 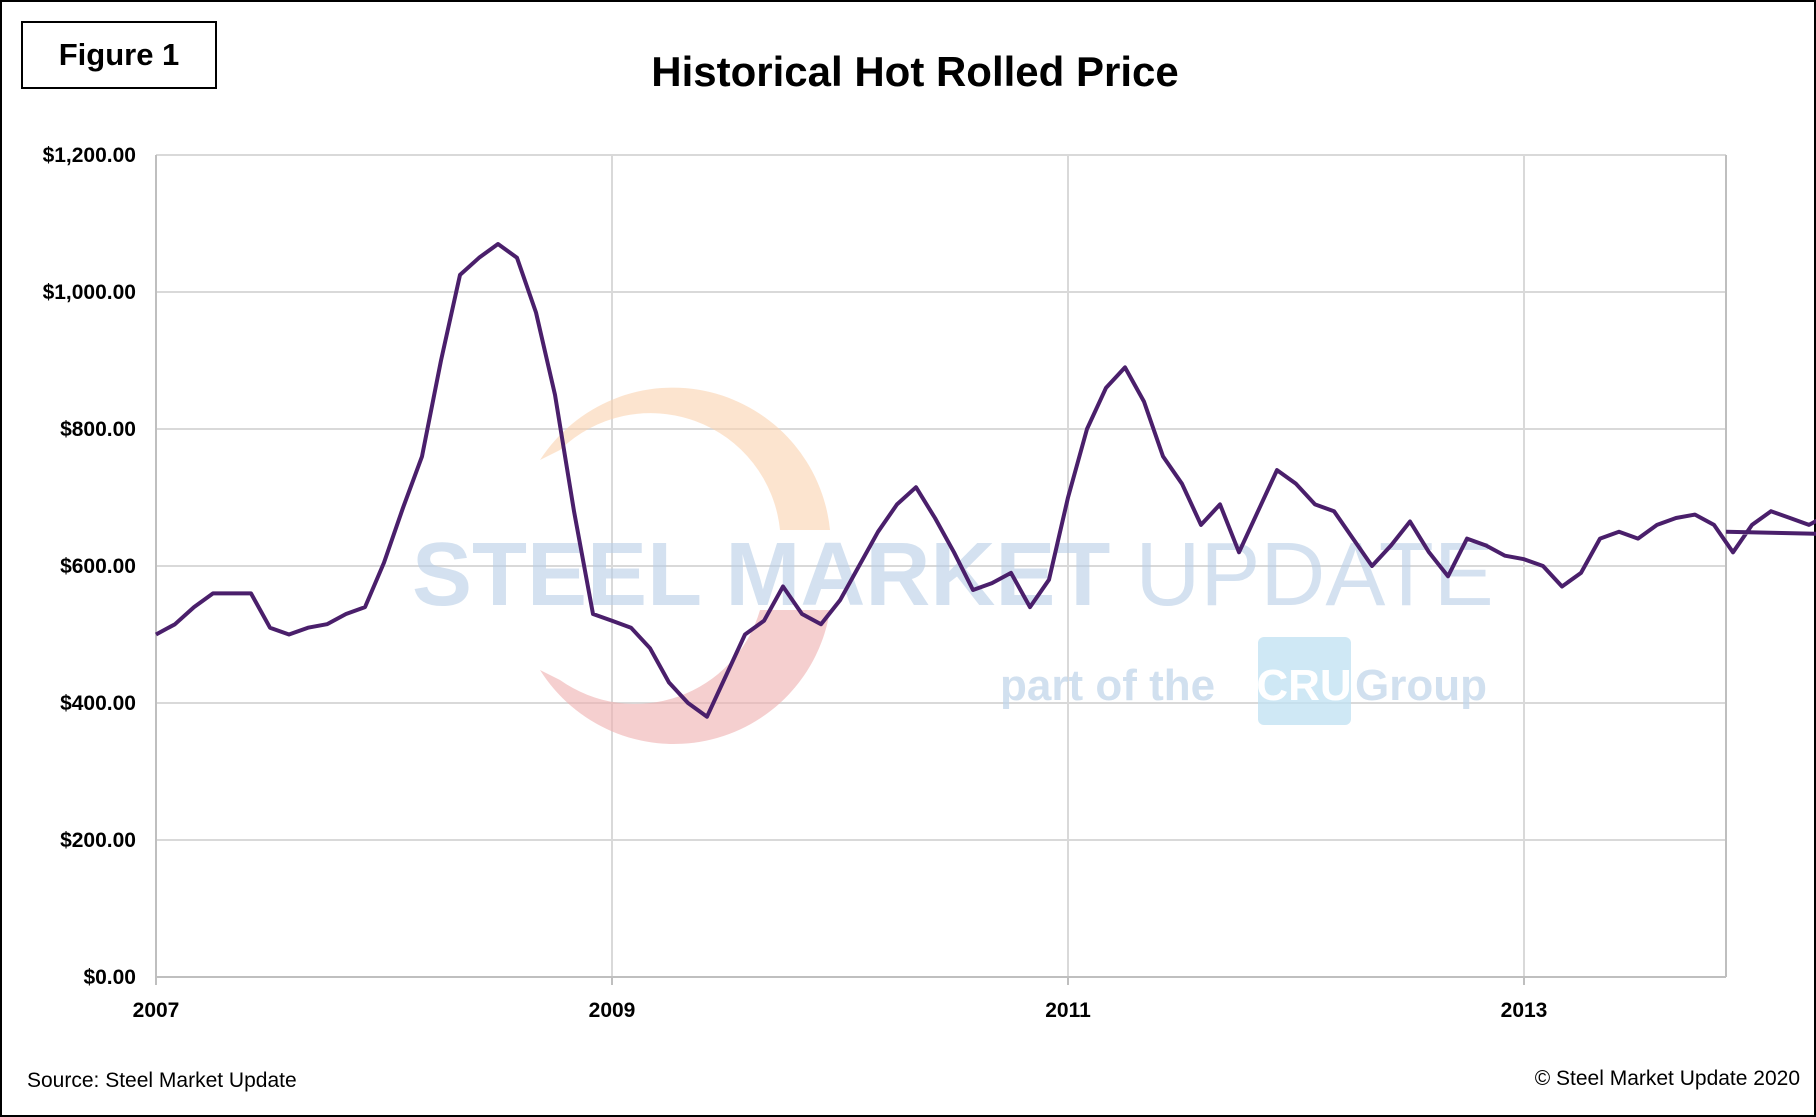 What do you see at coordinates (98, 840) in the screenshot?
I see `y-tick-label: $200.00` at bounding box center [98, 840].